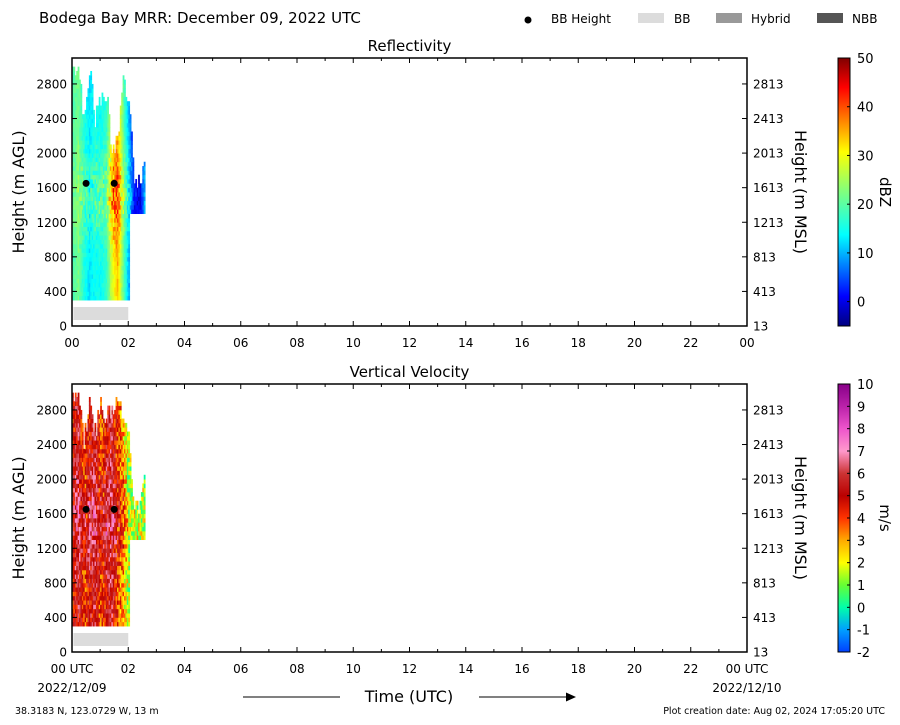  I want to click on x-tick-label: 00, so click(746, 343).